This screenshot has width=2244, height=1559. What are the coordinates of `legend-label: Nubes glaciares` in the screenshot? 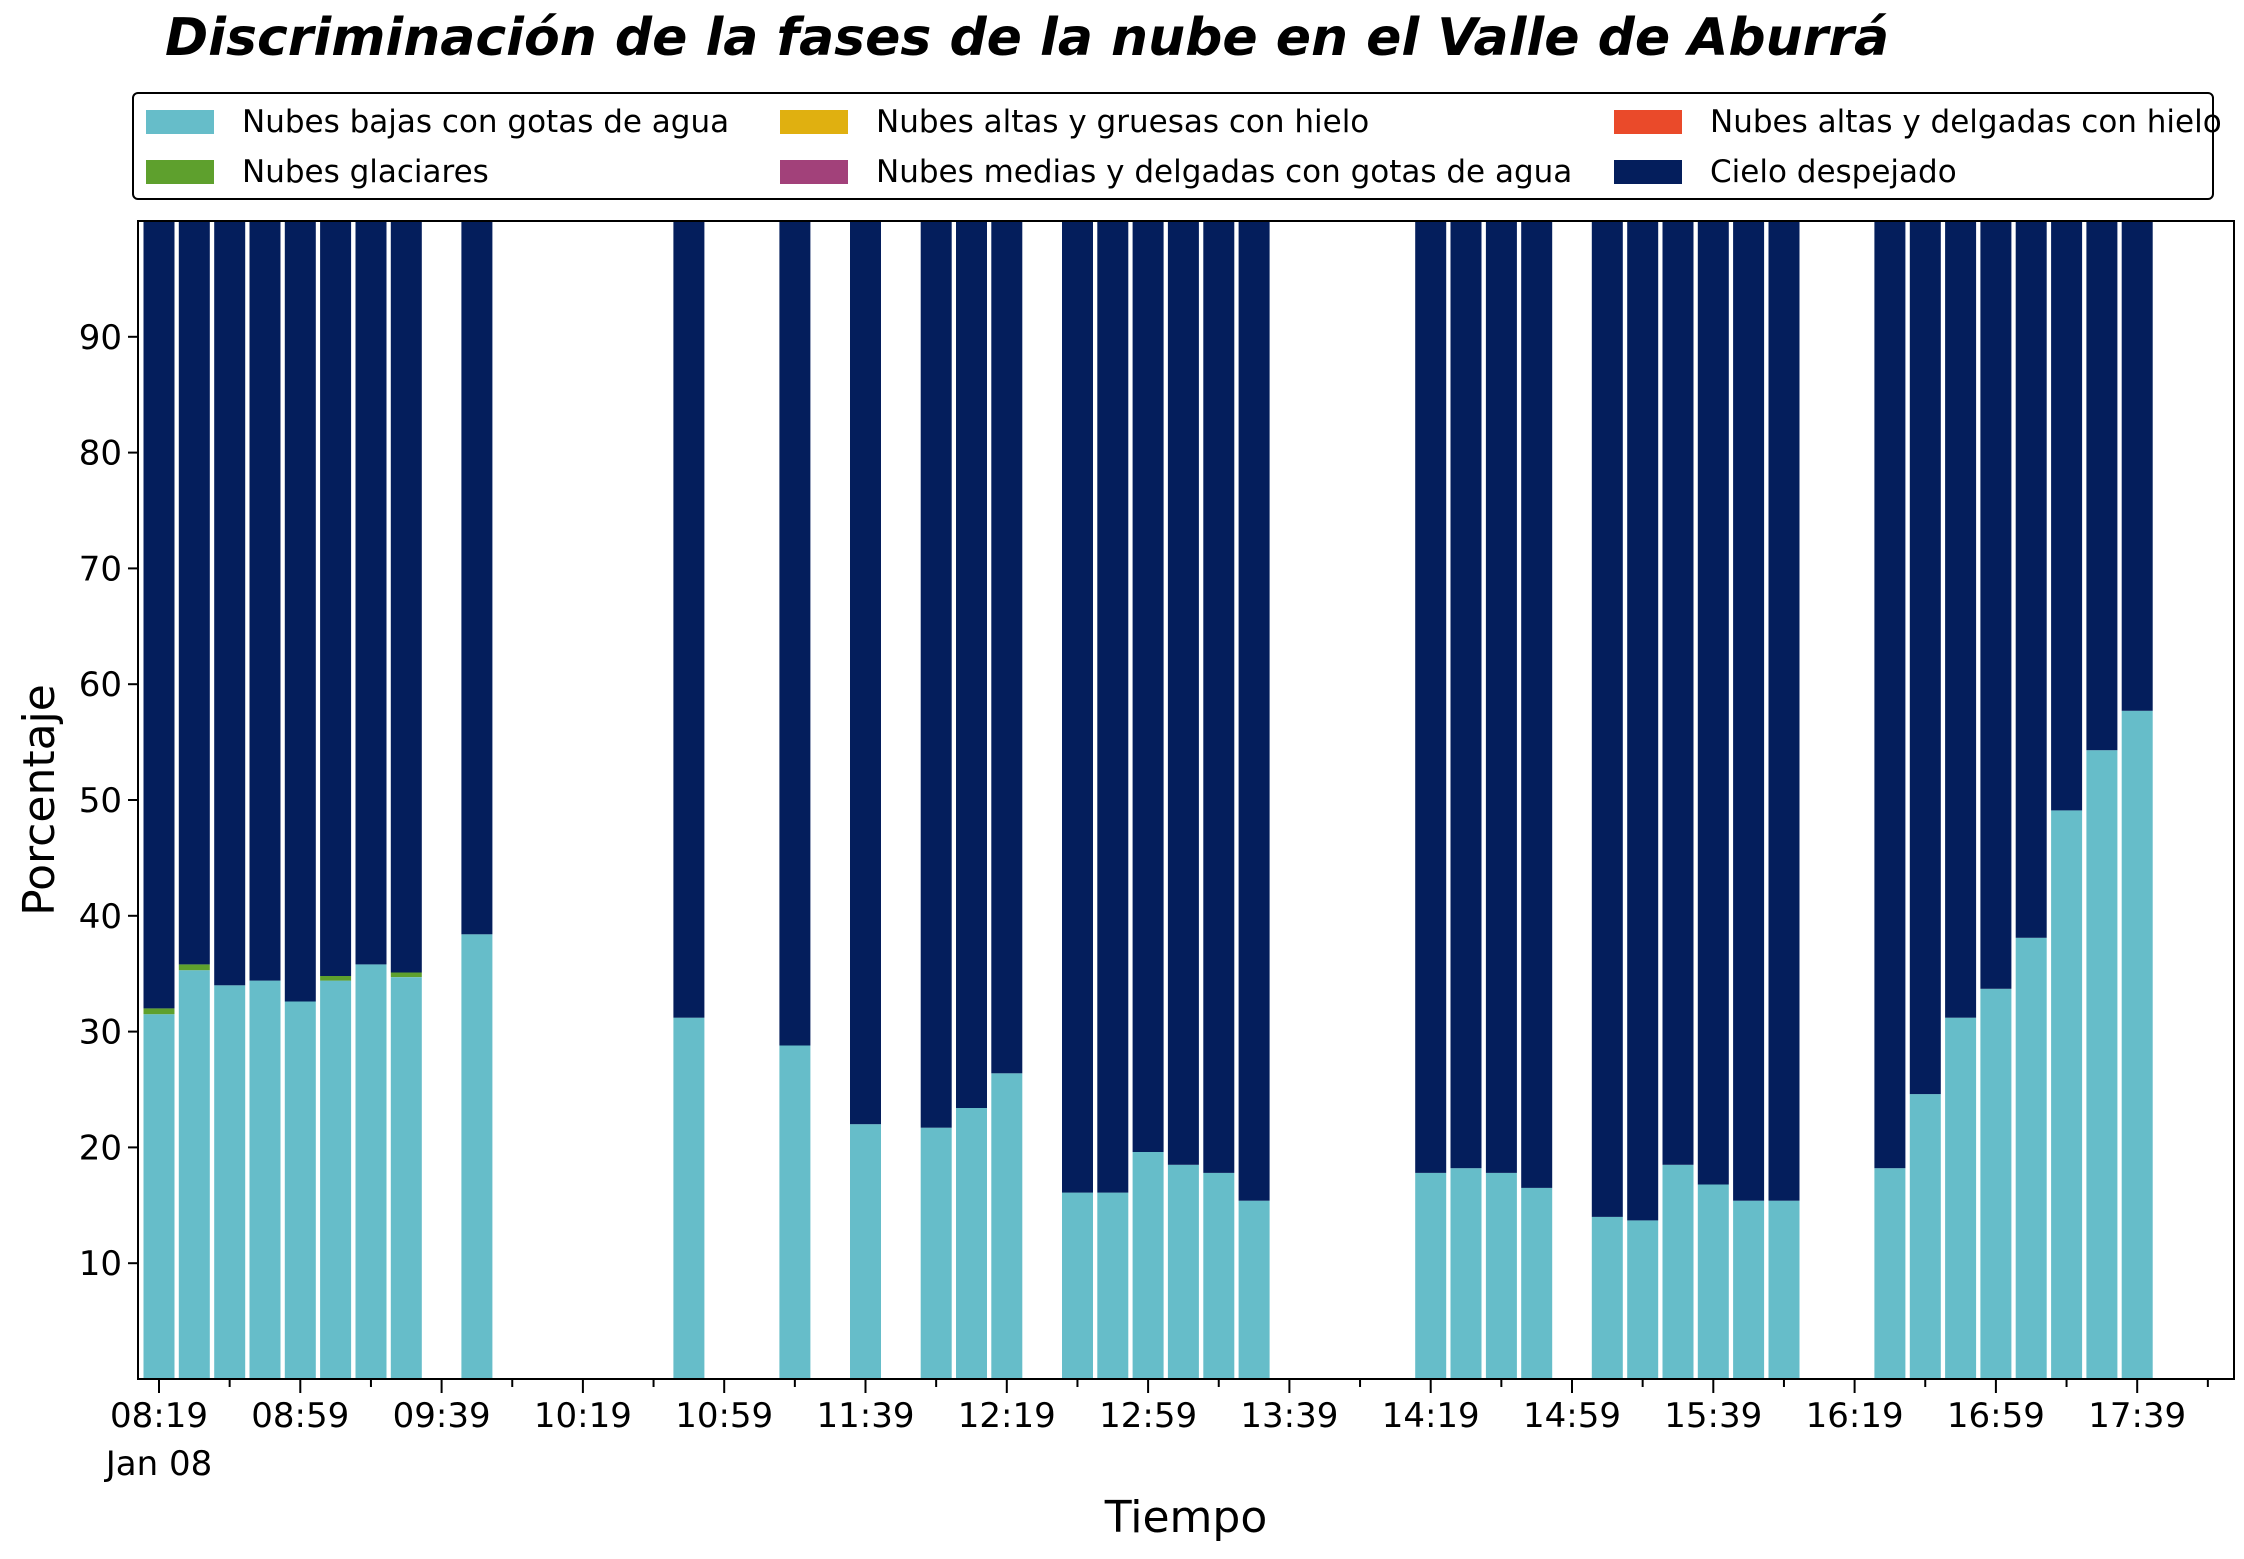 It's located at (365, 172).